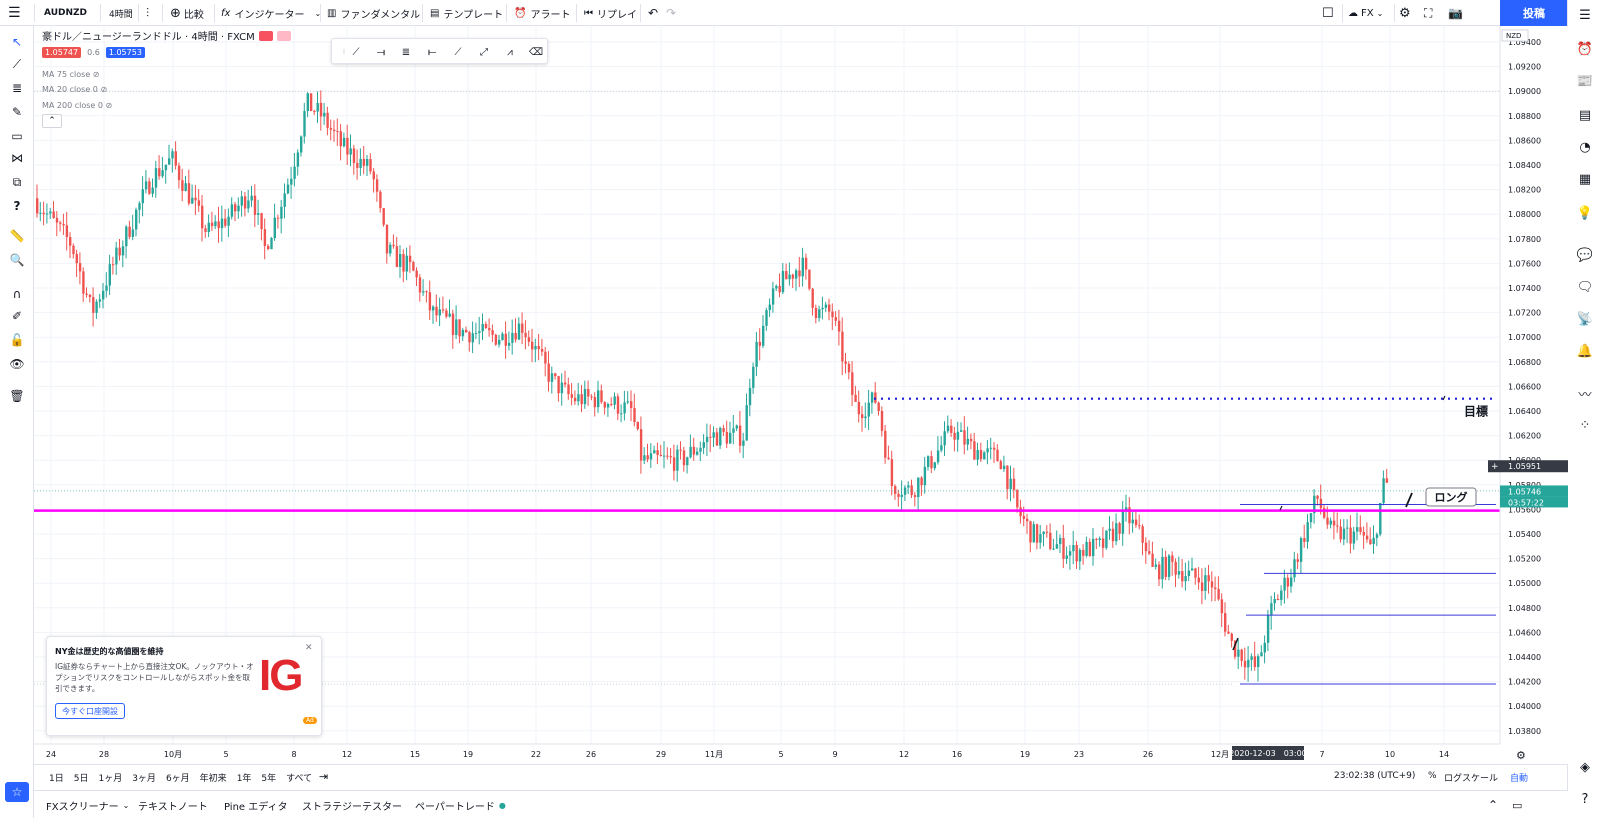  I want to click on draw-trendline-icon: ⟋, so click(356, 52).